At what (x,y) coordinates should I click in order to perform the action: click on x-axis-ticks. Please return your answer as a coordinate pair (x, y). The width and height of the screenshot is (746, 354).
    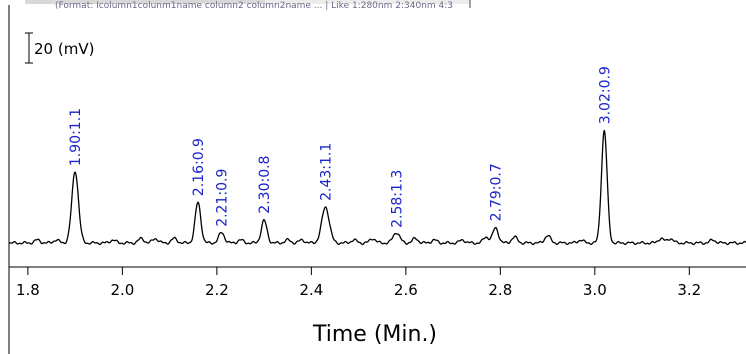
    Looking at the image, I should click on (358, 271).